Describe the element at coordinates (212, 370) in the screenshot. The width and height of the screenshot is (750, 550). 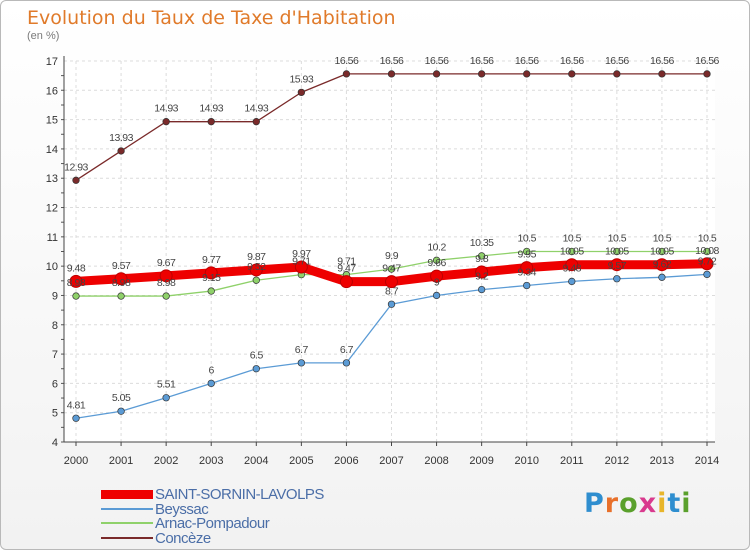
I see `data-label: 6` at that location.